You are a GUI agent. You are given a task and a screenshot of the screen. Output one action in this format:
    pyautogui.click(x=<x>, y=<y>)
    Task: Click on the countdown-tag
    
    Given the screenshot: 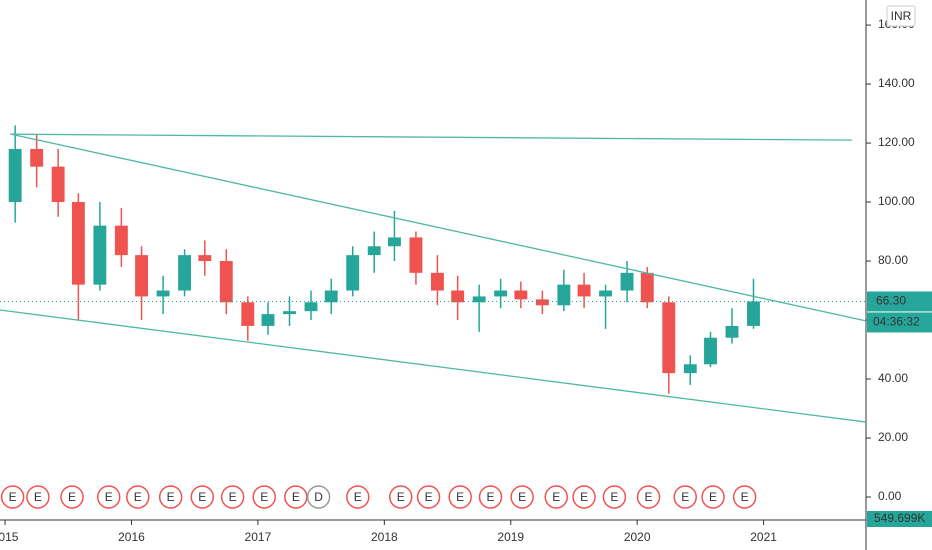 What is the action you would take?
    pyautogui.click(x=899, y=322)
    